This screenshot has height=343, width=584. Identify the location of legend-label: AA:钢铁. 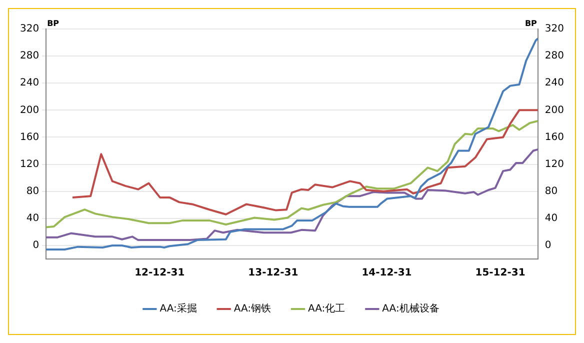
(253, 308).